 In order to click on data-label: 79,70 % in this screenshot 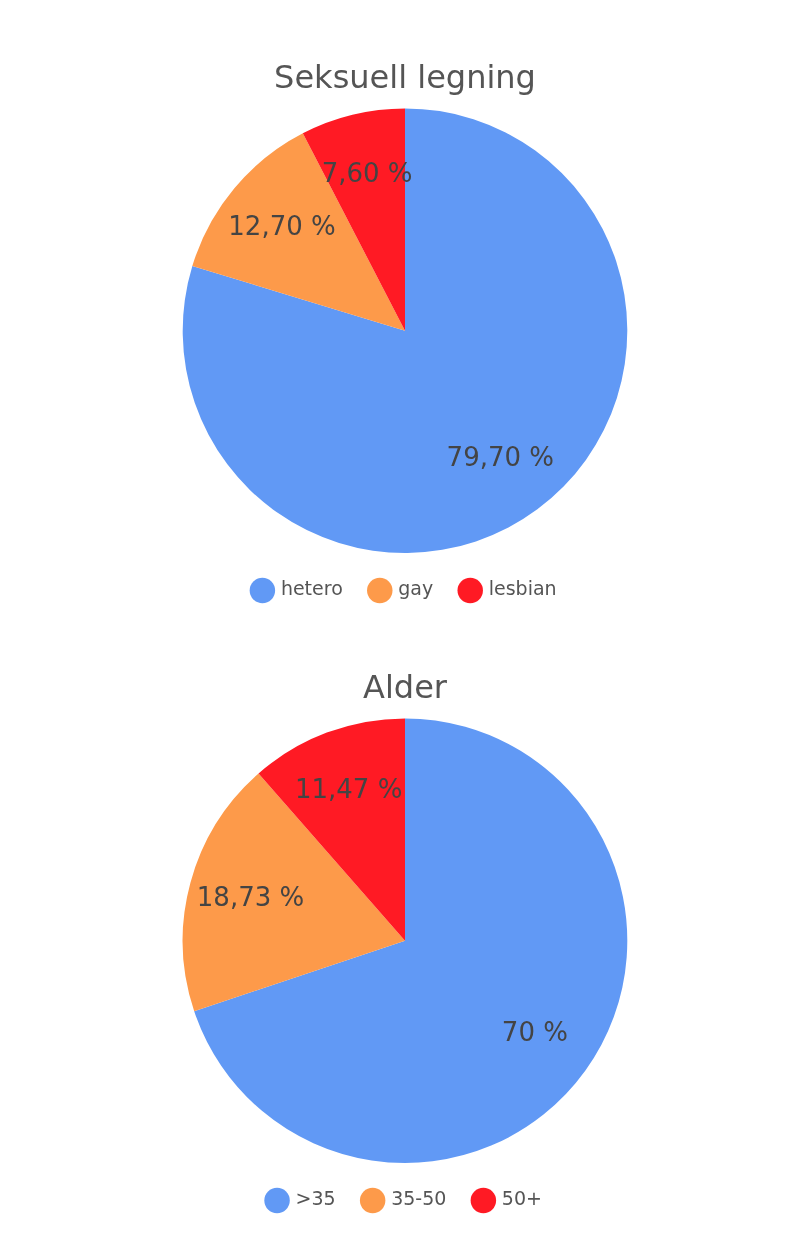, I will do `click(500, 457)`.